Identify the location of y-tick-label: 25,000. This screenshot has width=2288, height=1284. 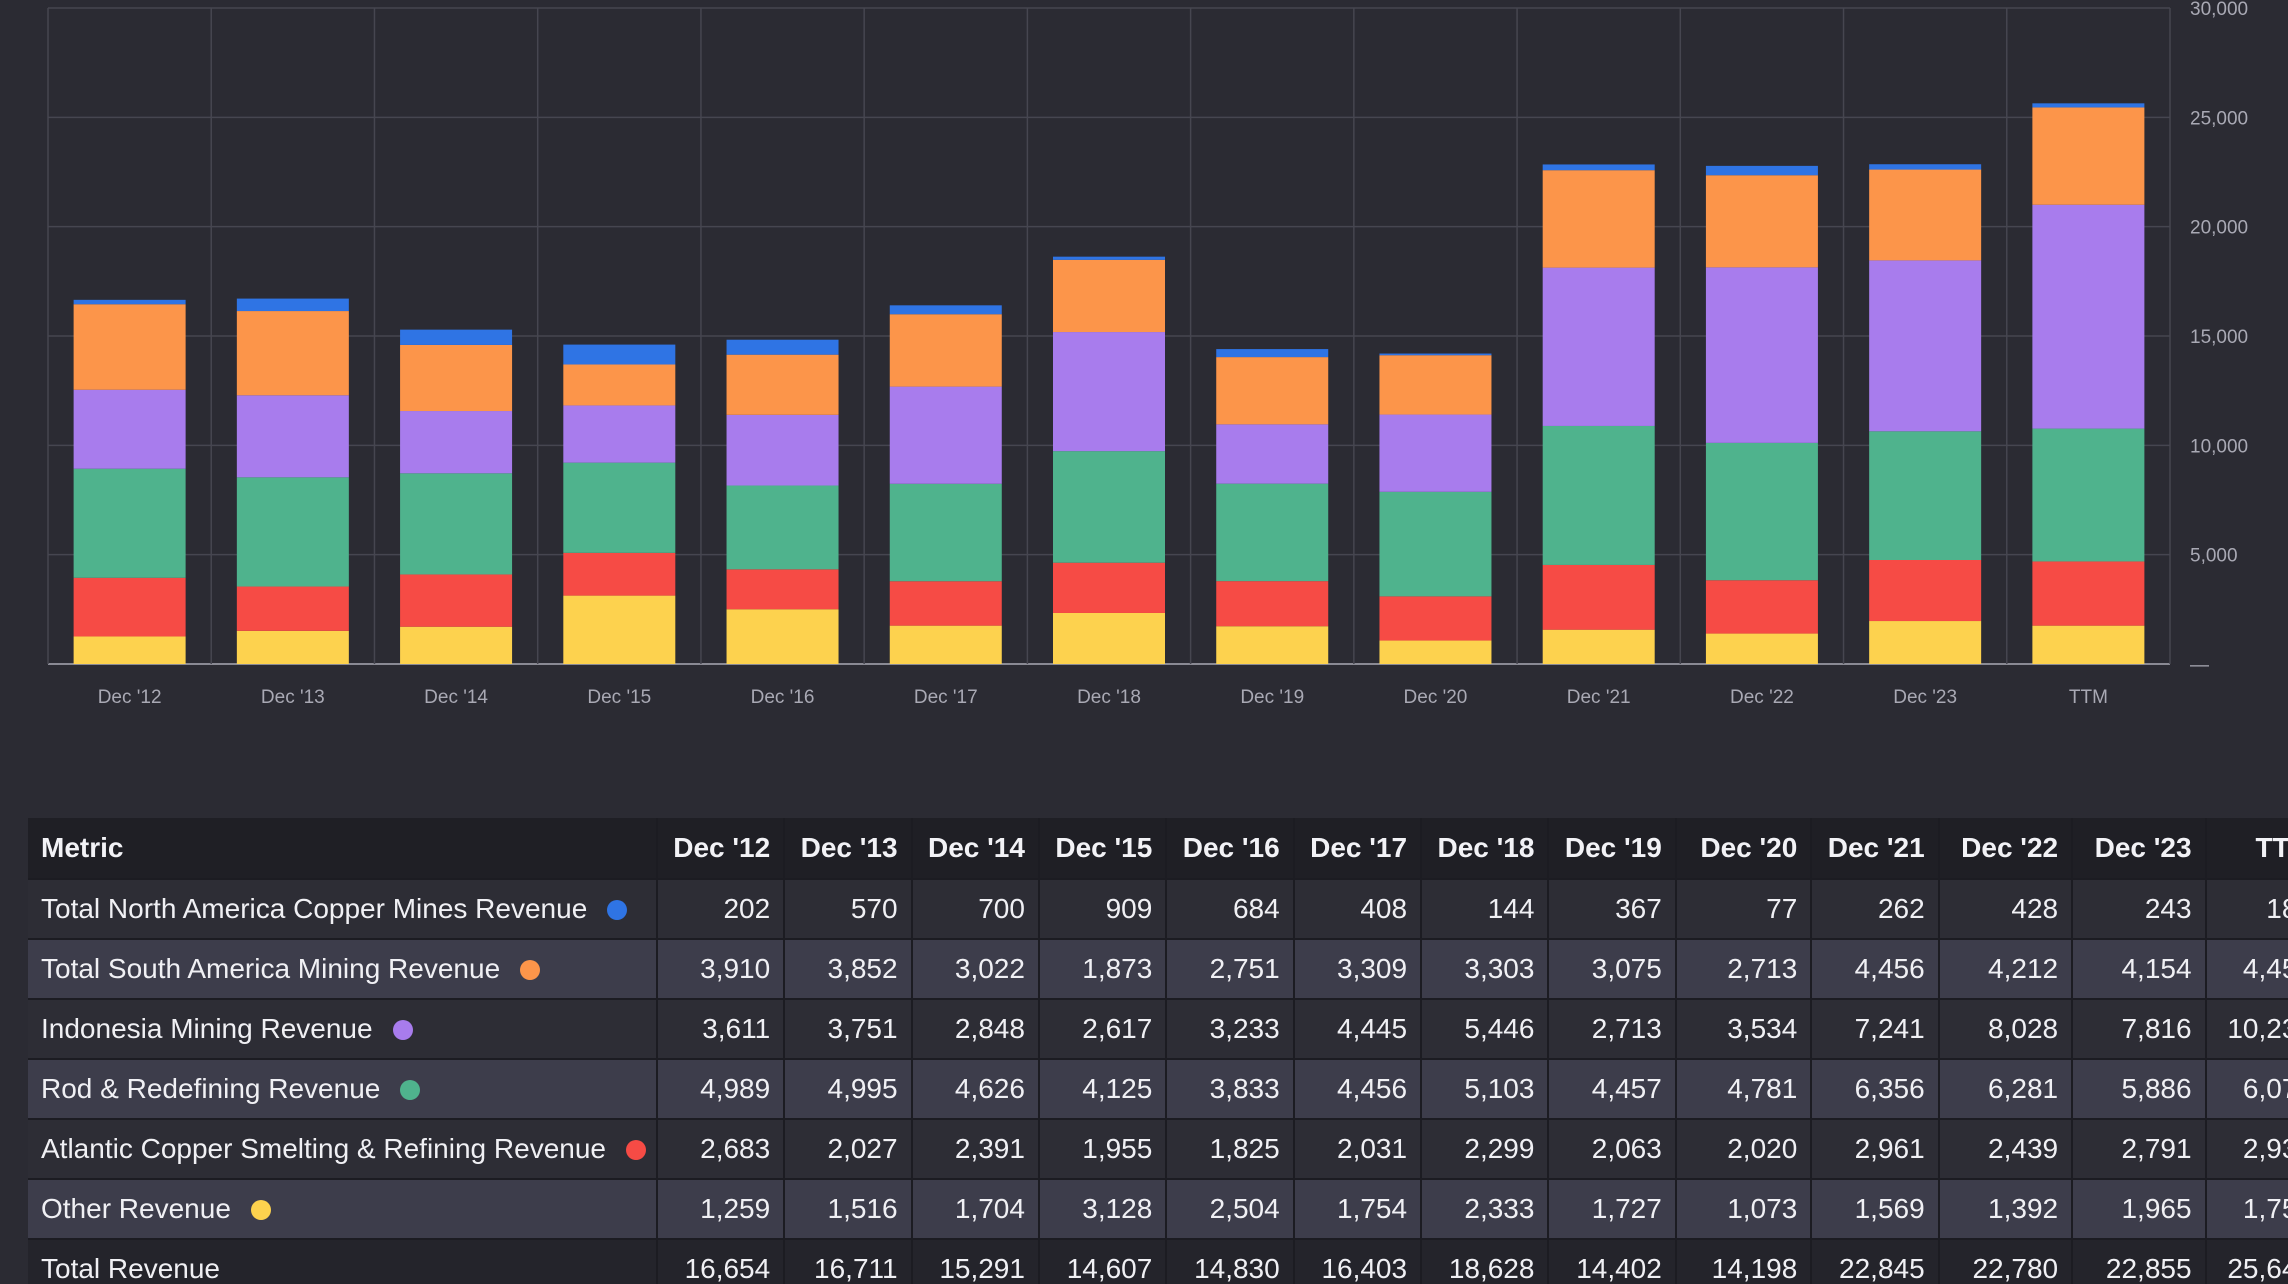
(2219, 118).